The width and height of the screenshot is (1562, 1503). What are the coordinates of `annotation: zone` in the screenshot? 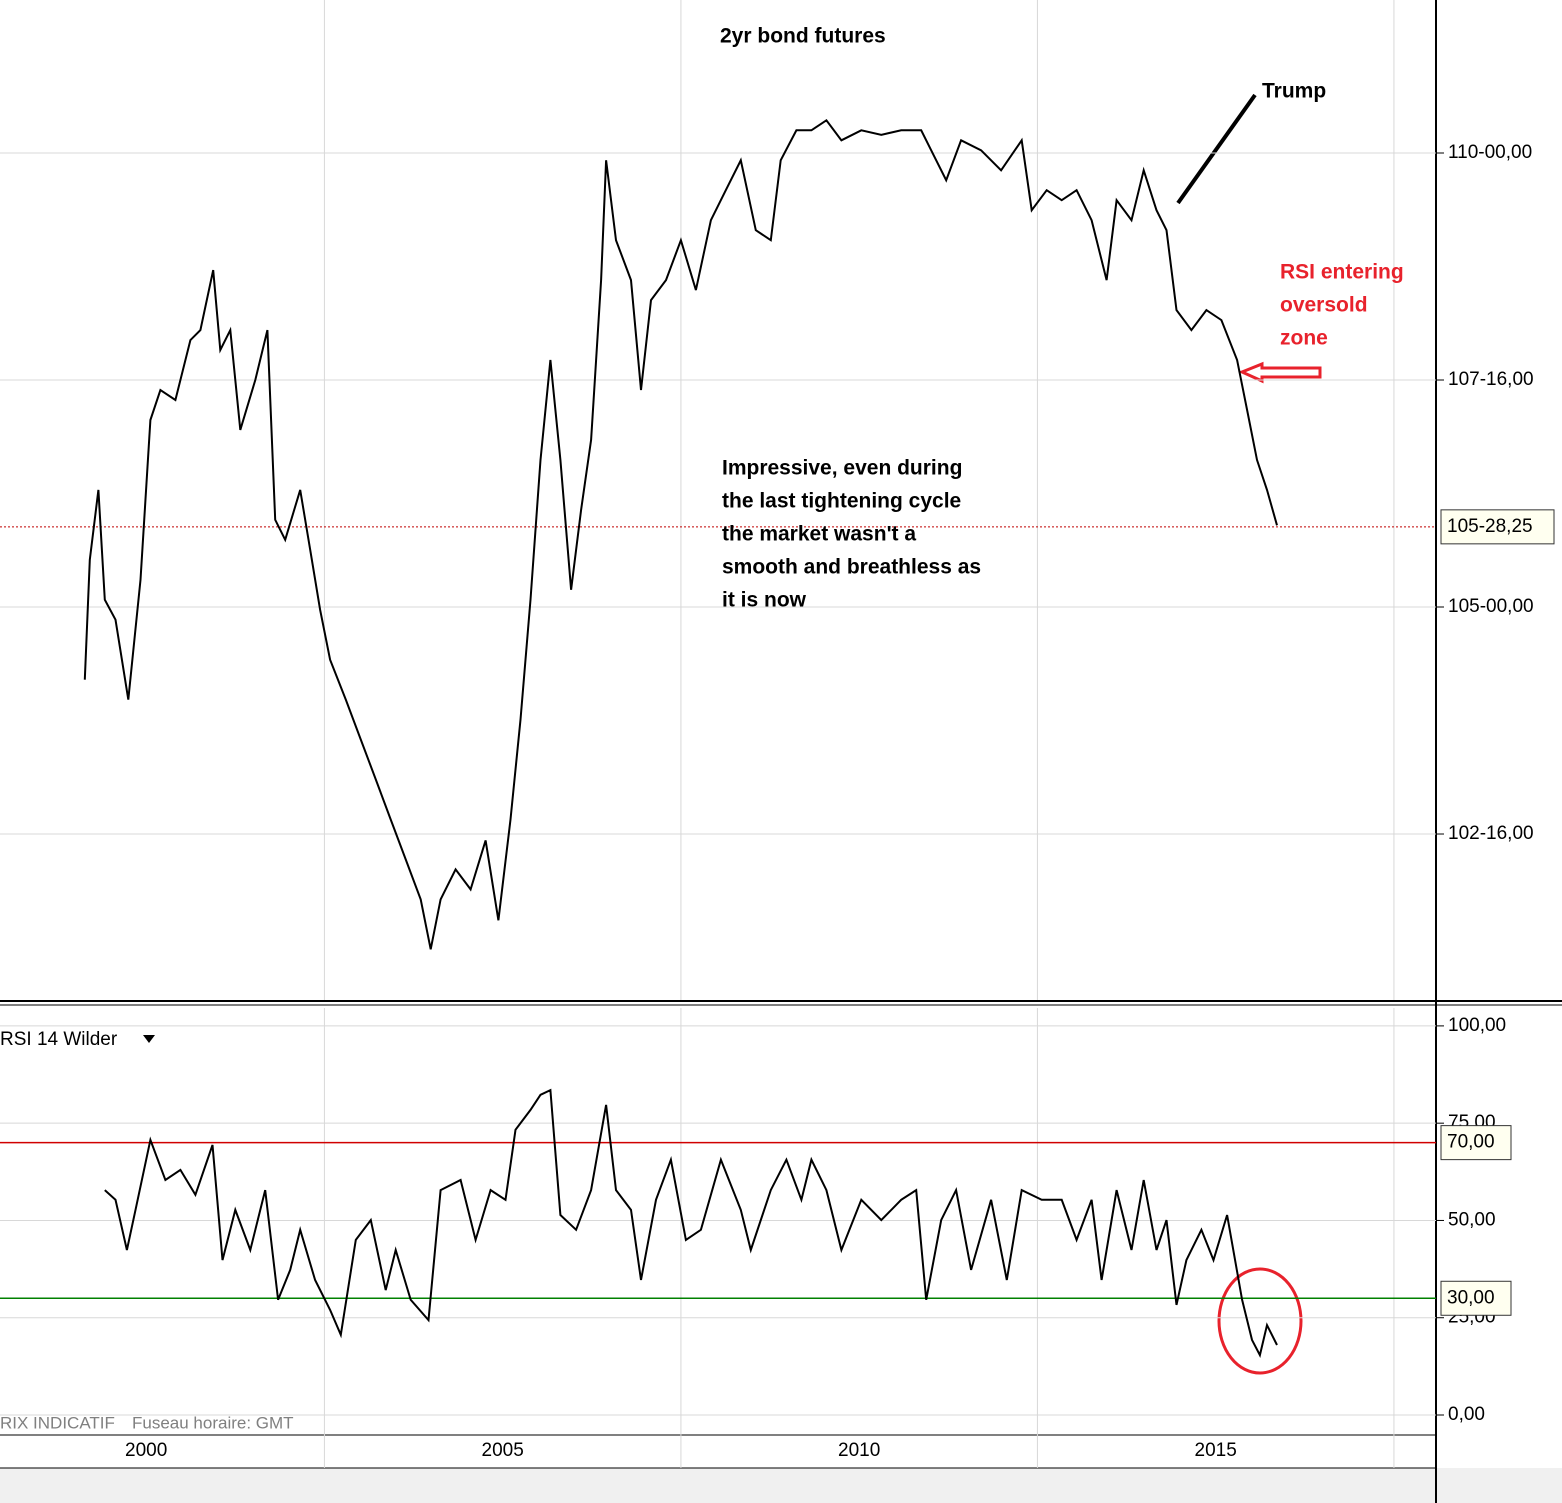 It's located at (1304, 338).